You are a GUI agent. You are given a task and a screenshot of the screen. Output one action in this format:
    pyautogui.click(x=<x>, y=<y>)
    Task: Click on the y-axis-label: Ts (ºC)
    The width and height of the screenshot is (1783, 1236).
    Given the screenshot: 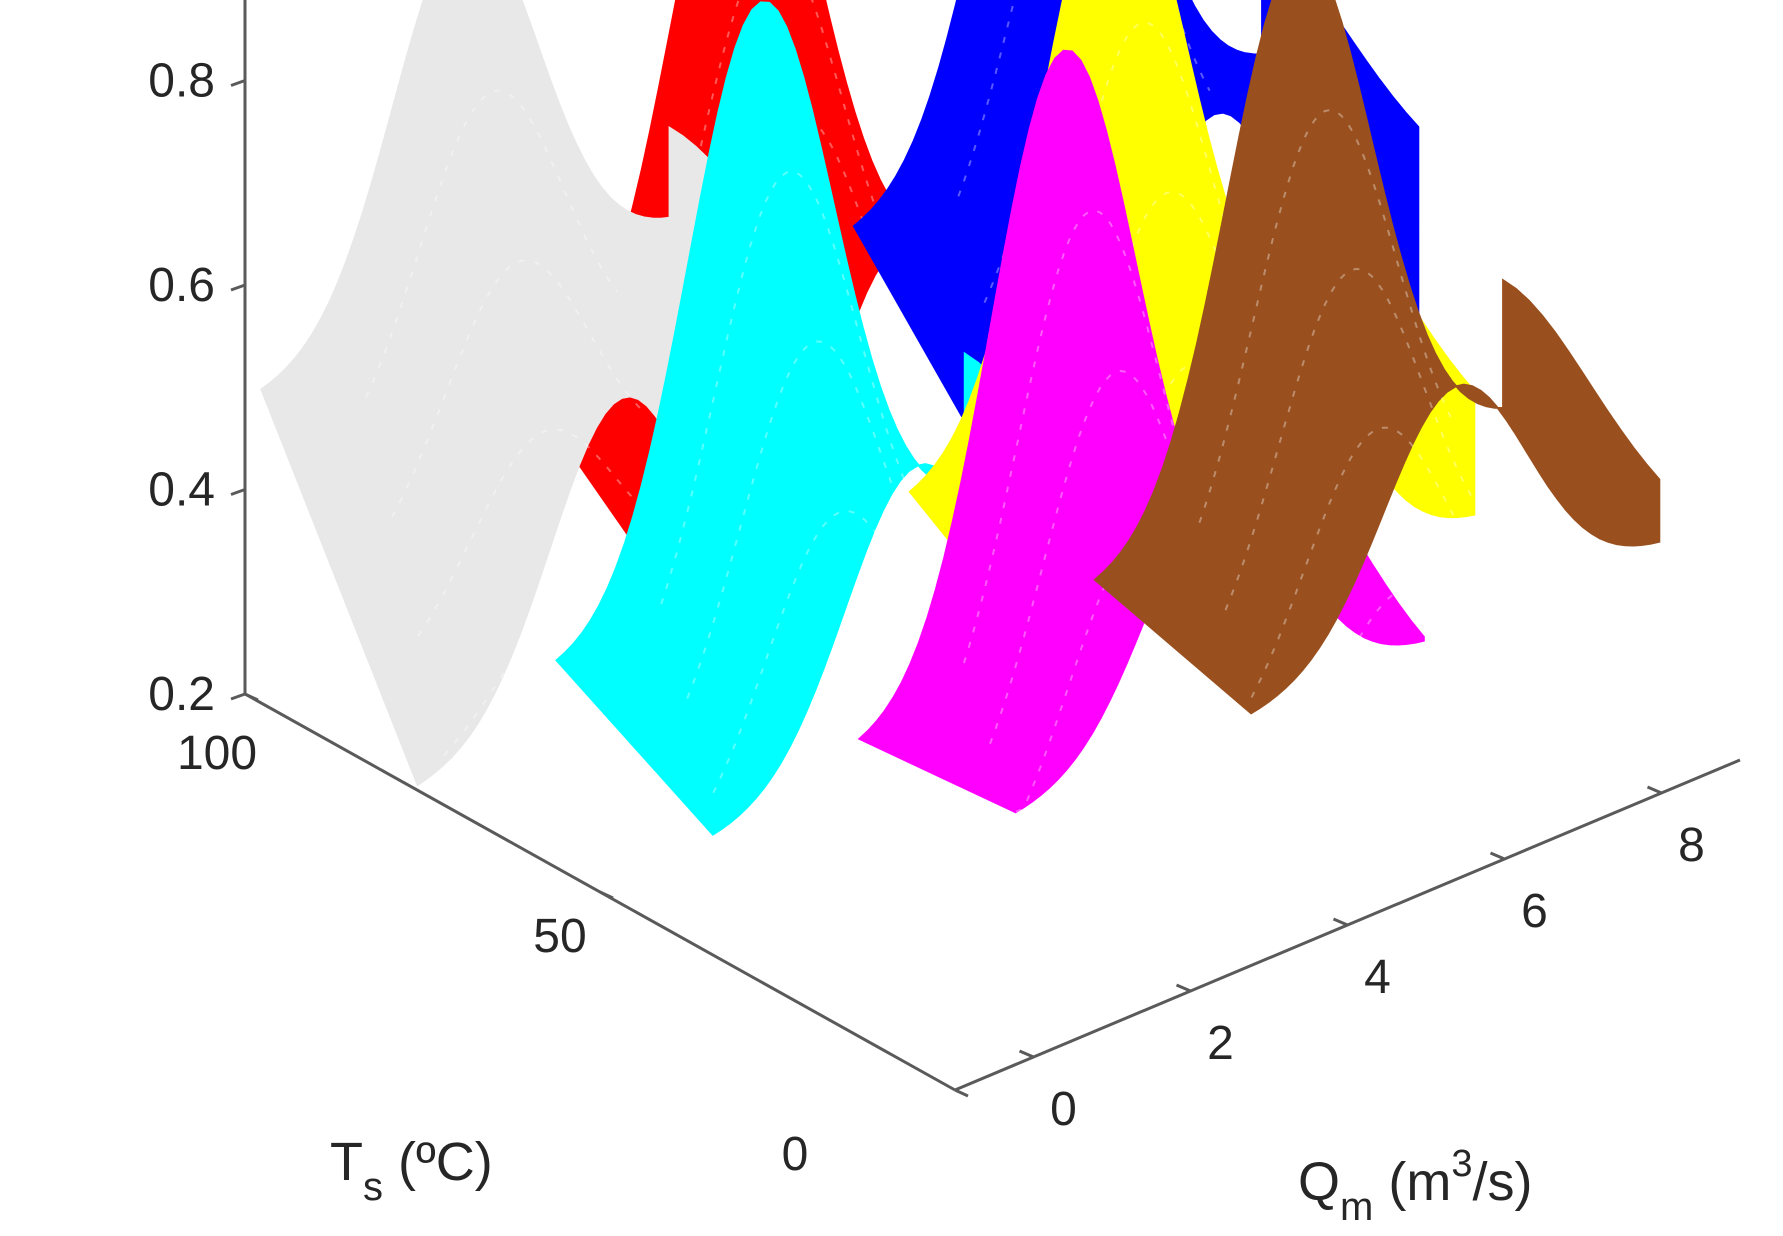 What is the action you would take?
    pyautogui.click(x=411, y=1170)
    